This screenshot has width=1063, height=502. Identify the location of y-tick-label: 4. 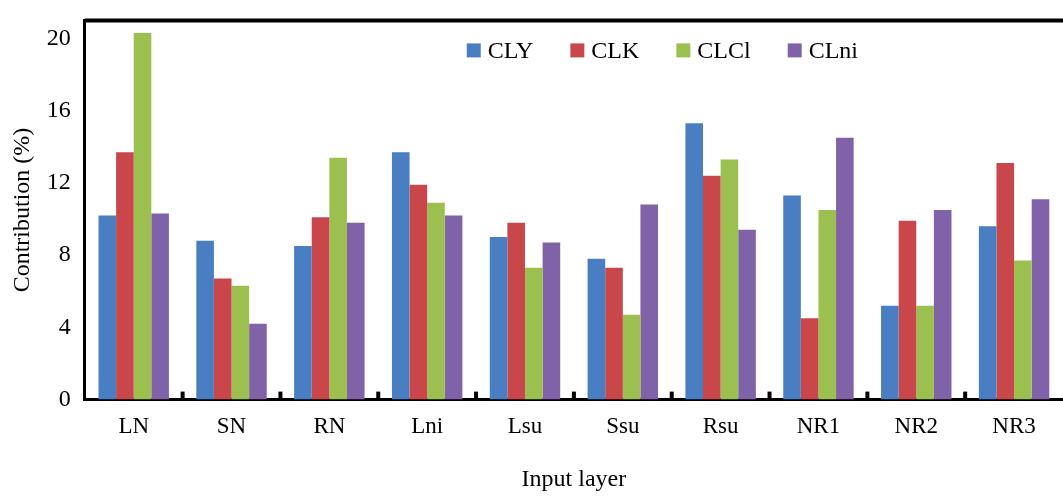
(64, 325).